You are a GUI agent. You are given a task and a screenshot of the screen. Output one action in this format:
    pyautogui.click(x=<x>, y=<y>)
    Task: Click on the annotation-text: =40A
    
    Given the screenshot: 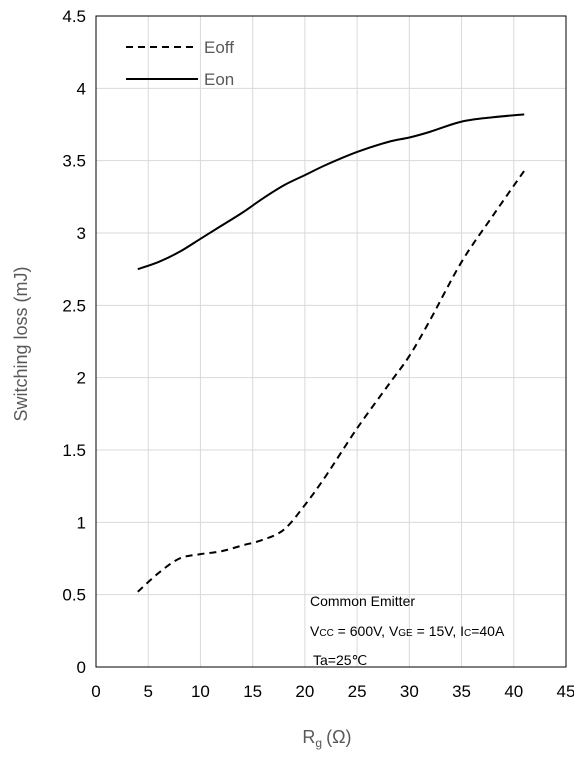 What is the action you would take?
    pyautogui.click(x=488, y=631)
    